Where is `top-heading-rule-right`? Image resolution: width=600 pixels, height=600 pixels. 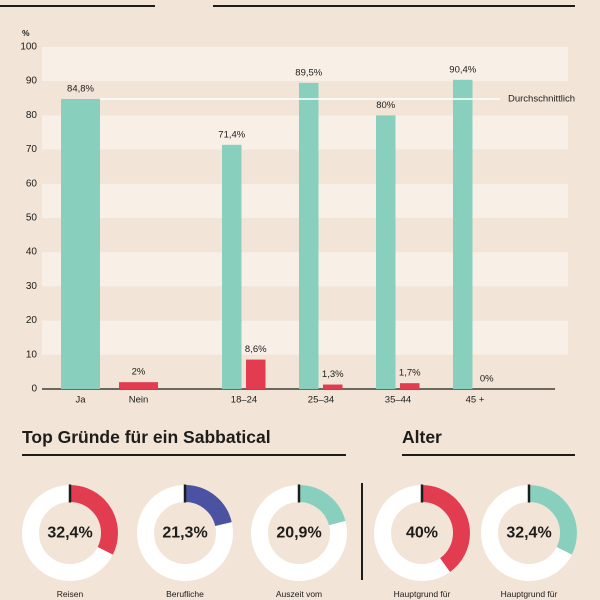
top-heading-rule-right is located at coordinates (394, 6).